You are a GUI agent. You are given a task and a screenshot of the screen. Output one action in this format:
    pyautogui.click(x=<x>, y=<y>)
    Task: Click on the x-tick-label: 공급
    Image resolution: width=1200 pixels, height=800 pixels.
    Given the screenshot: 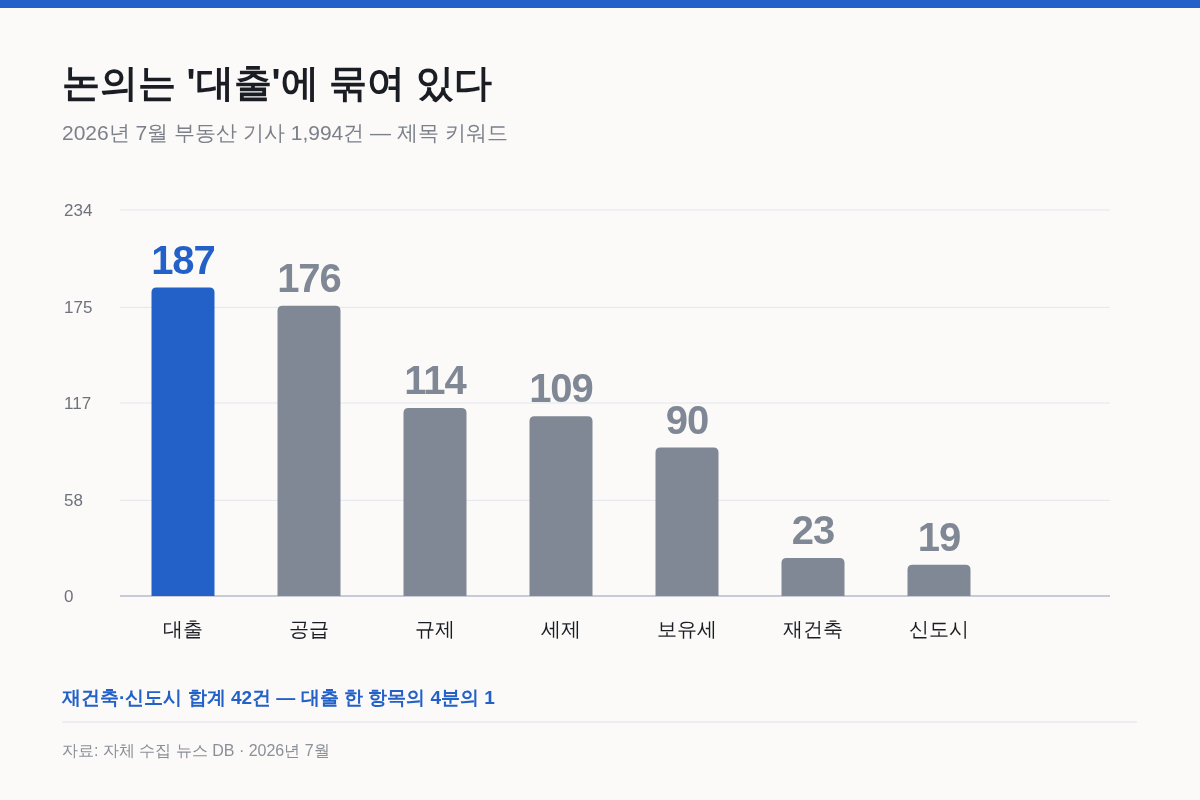 What is the action you would take?
    pyautogui.click(x=309, y=629)
    